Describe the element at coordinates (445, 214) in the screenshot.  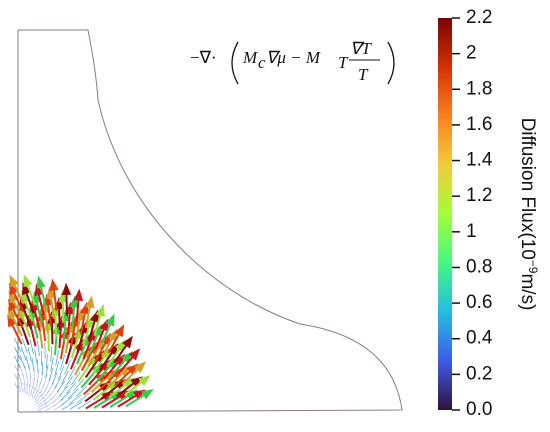
I see `colorbar` at that location.